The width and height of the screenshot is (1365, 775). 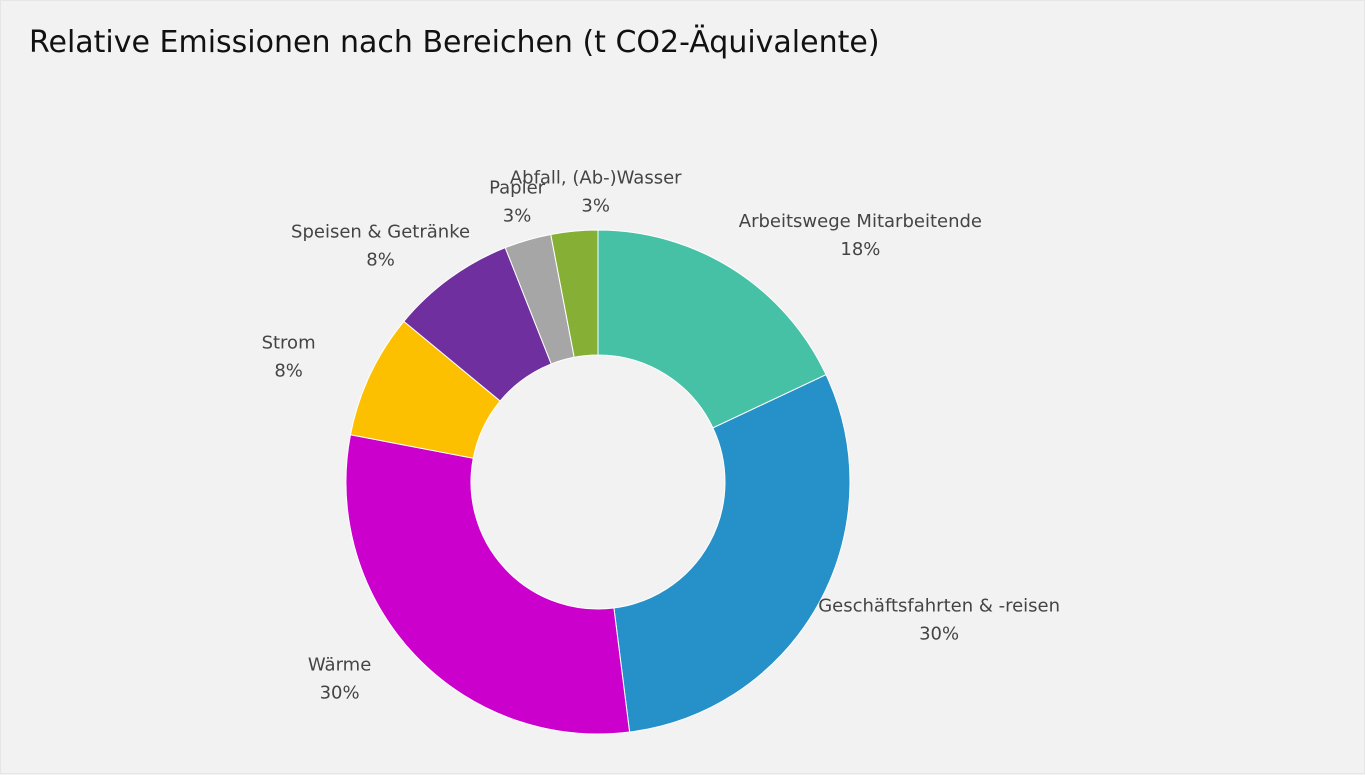 What do you see at coordinates (380, 245) in the screenshot?
I see `slice-label-speisen-getränke: Speisen & Getränke 8%` at bounding box center [380, 245].